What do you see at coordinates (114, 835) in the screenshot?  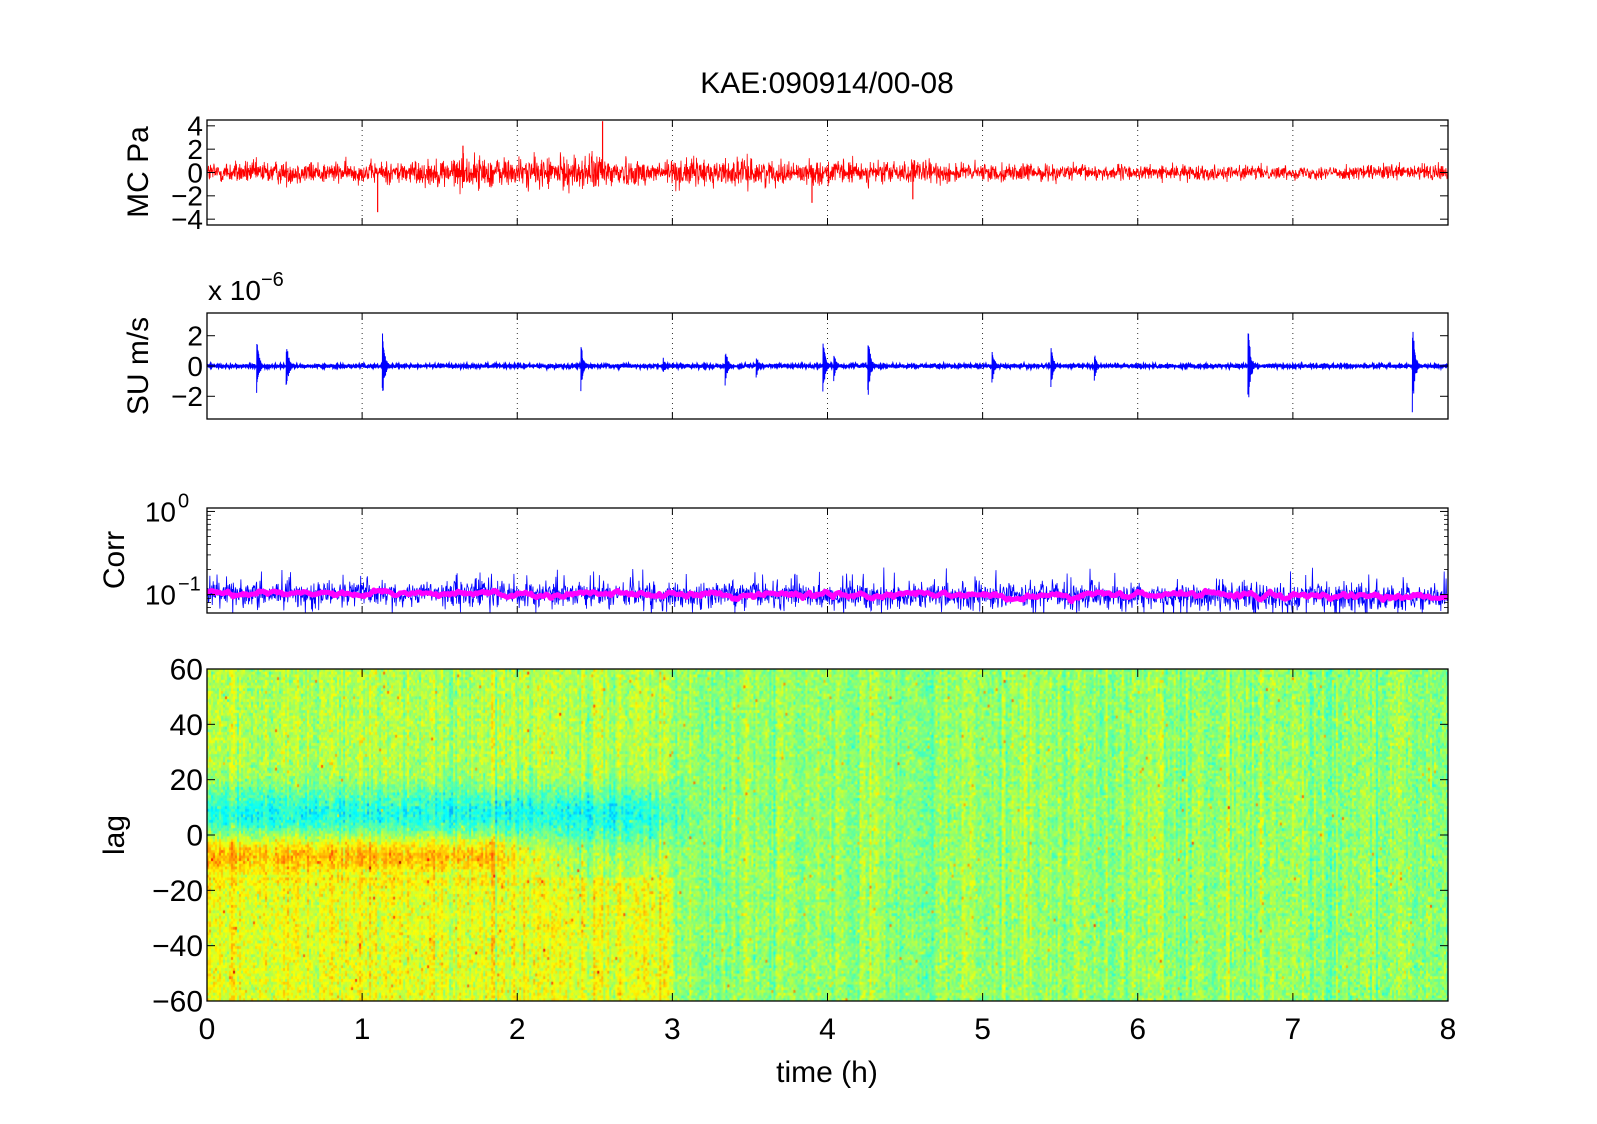 I see `lag-ylabel: lag` at bounding box center [114, 835].